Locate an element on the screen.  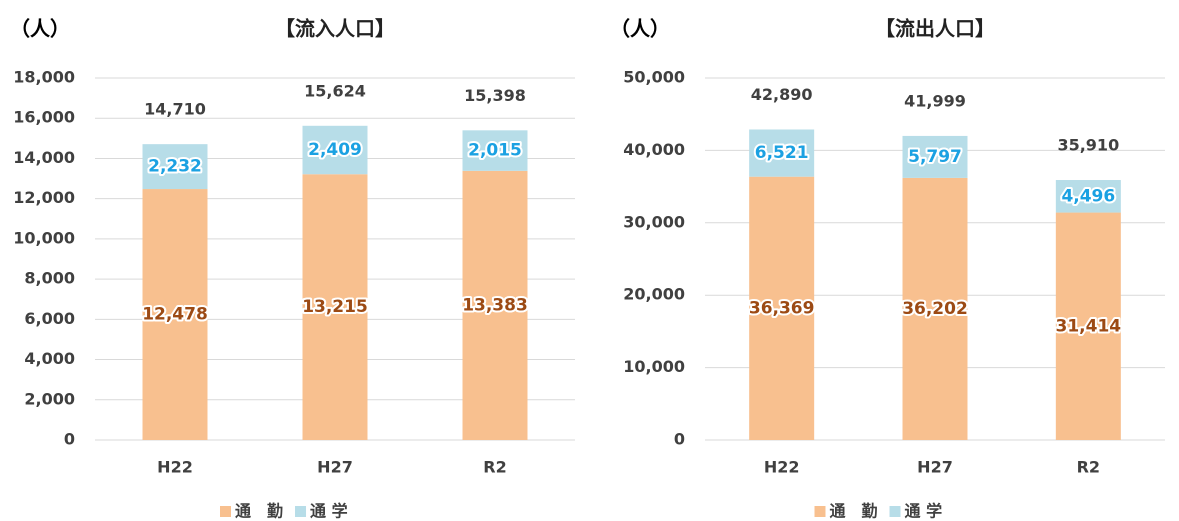
total-label: 14,710 is located at coordinates (175, 109).